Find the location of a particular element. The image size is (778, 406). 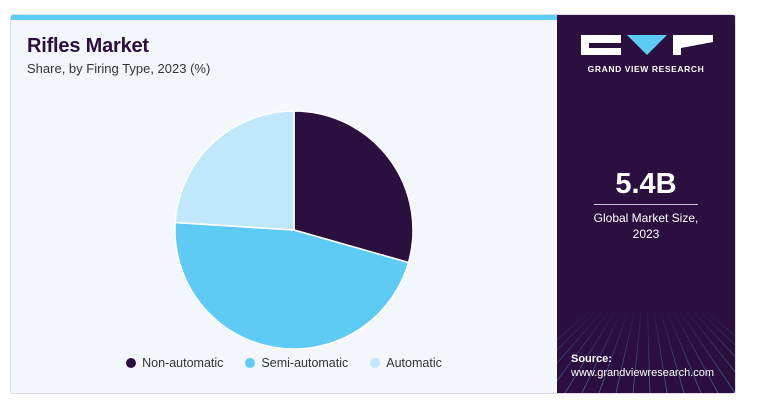

legend-item-non-automatic: Non-automatic is located at coordinates (174, 363).